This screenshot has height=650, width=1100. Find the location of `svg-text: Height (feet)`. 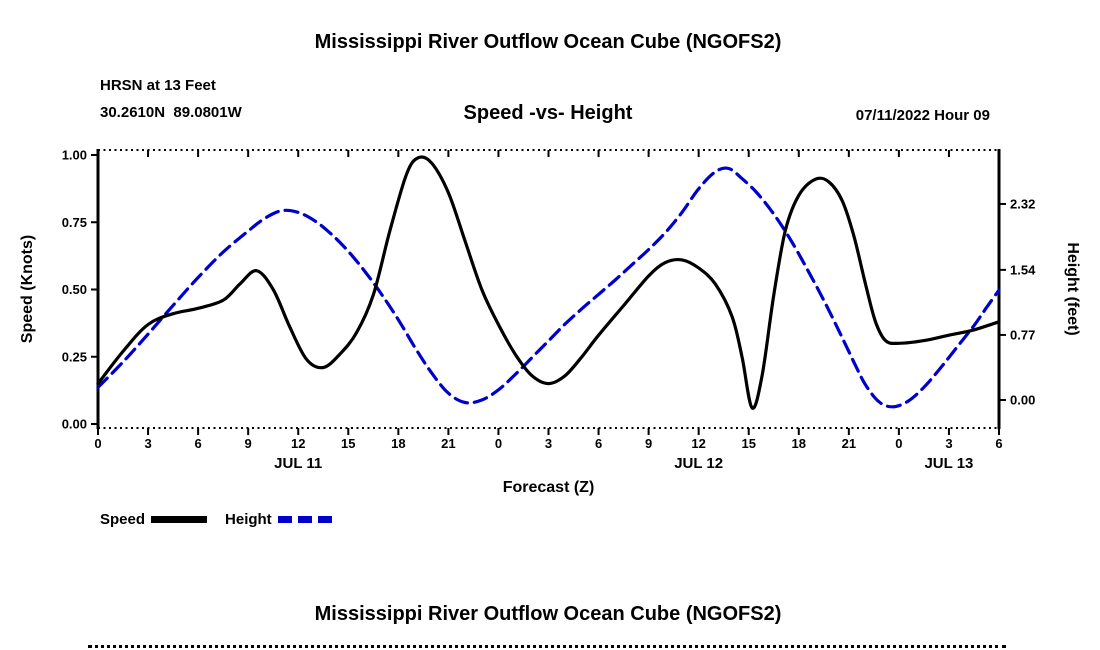

svg-text: Height (feet) is located at coordinates (1072, 288).